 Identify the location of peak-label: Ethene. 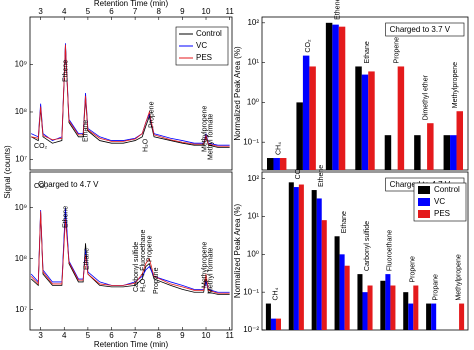
(65, 71).